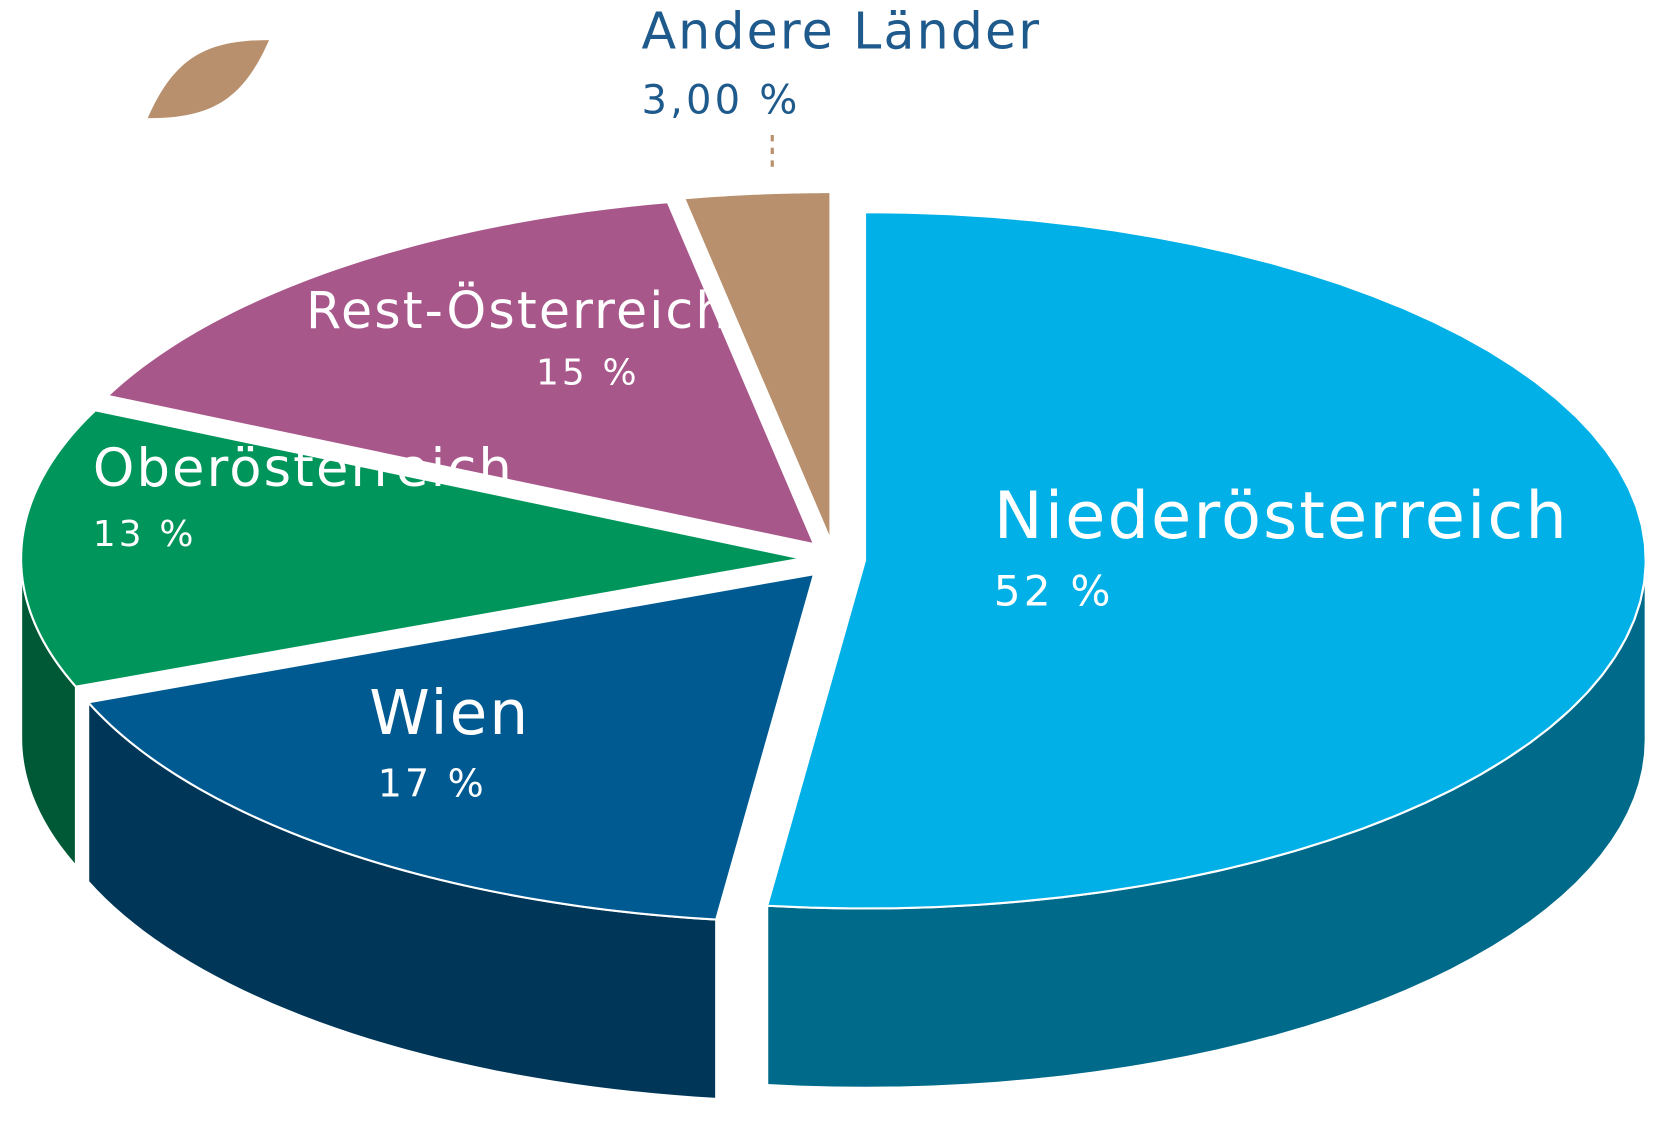 The image size is (1655, 1127). What do you see at coordinates (720, 100) in the screenshot?
I see `value-label: 3,00 %` at bounding box center [720, 100].